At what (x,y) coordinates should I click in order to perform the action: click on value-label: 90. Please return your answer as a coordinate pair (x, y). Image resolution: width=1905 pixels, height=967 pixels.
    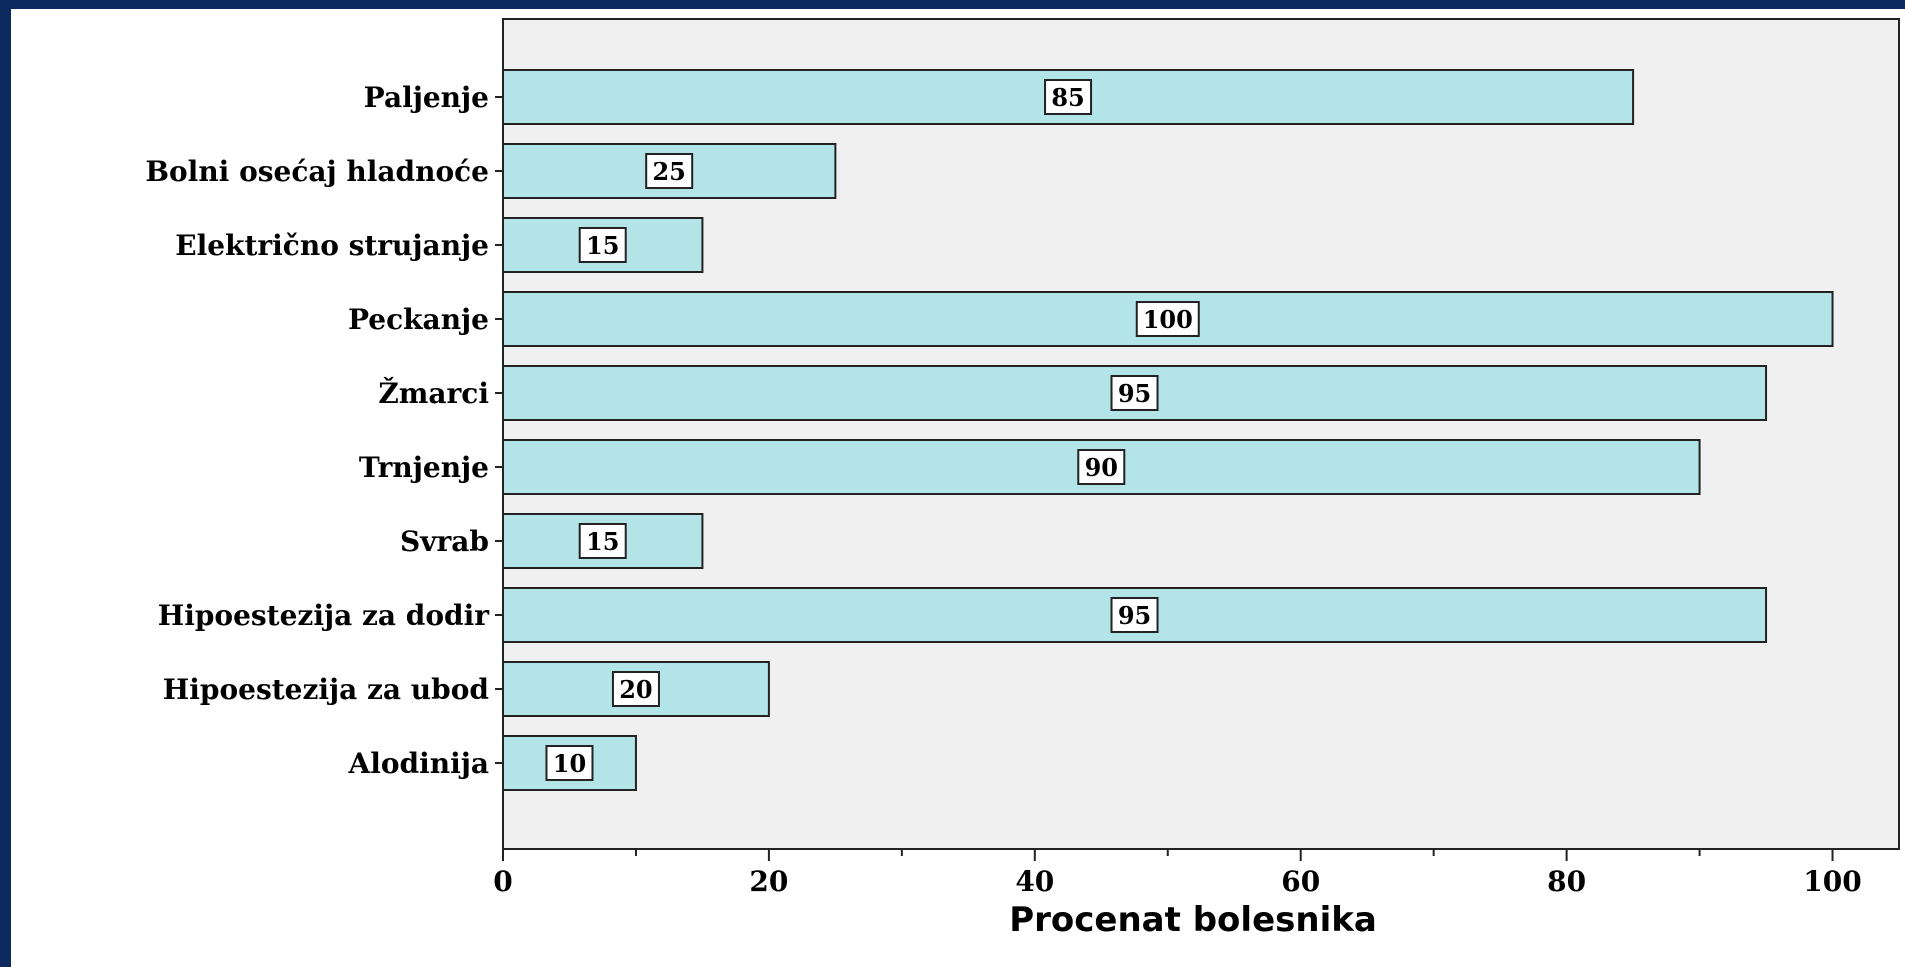
    Looking at the image, I should click on (1101, 467).